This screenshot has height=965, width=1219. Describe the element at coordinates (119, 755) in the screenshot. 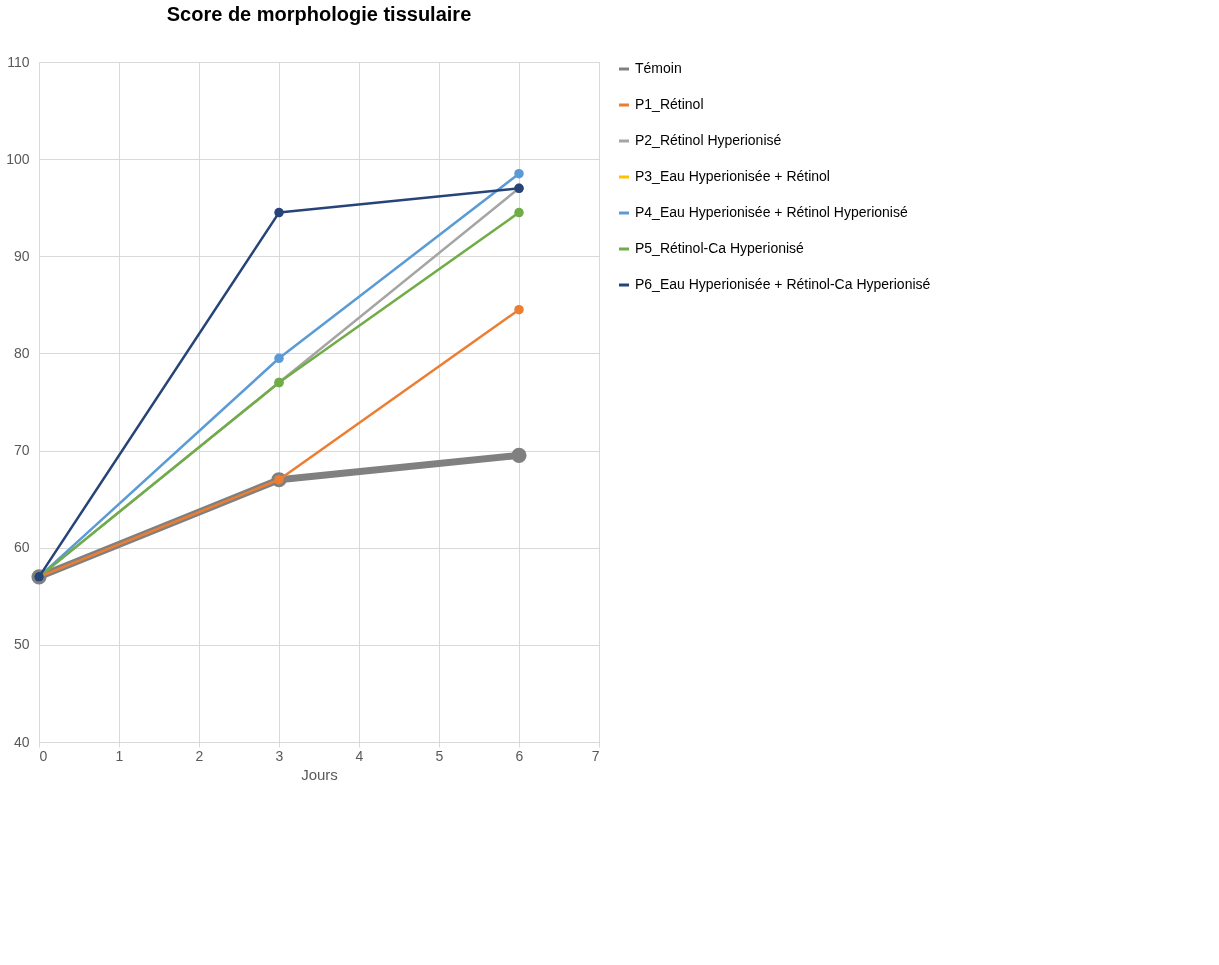

I see `x-tick-label: 1` at that location.